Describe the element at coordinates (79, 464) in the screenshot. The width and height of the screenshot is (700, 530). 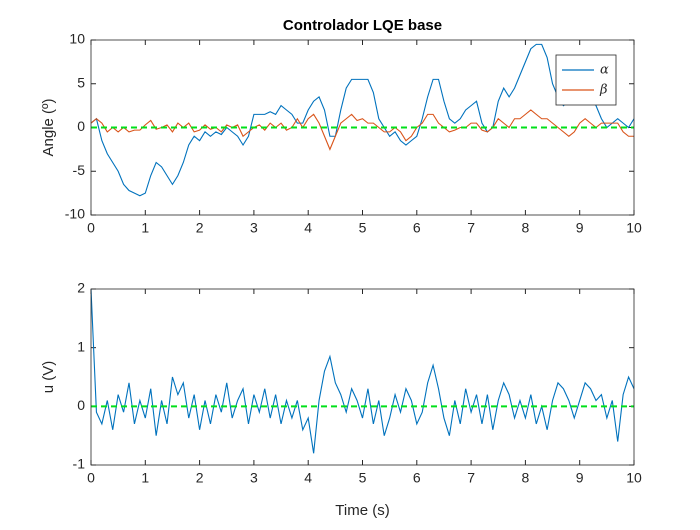
I see `y-tick-label: -1` at that location.